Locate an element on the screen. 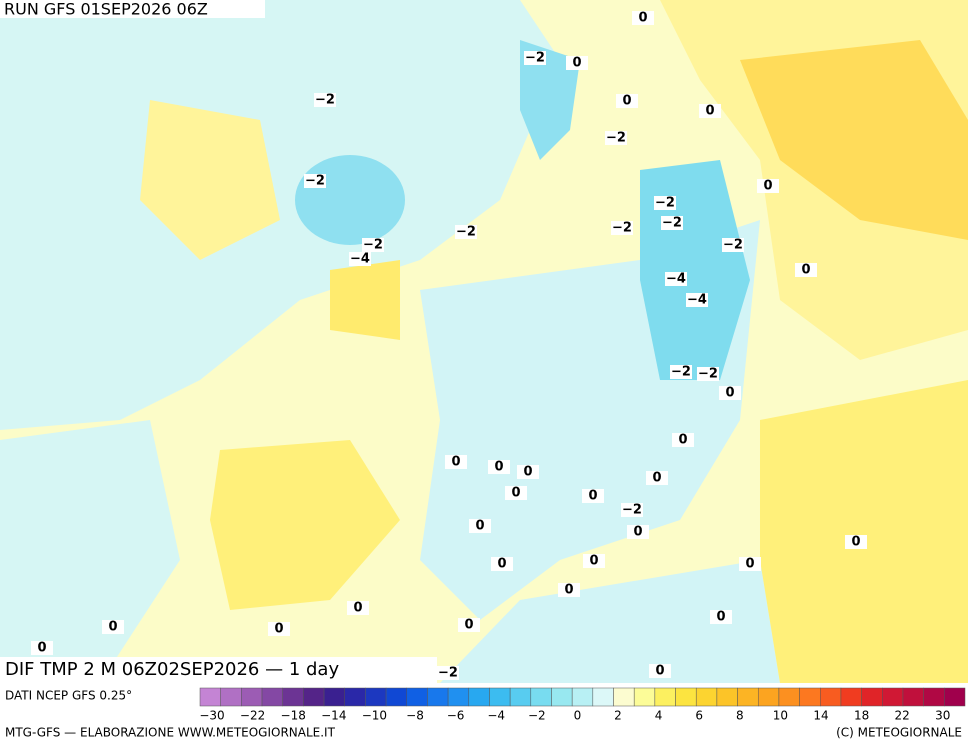 Image resolution: width=968 pixels, height=745 pixels. source-label: DATI NCEP GFS 0.25° is located at coordinates (68, 696).